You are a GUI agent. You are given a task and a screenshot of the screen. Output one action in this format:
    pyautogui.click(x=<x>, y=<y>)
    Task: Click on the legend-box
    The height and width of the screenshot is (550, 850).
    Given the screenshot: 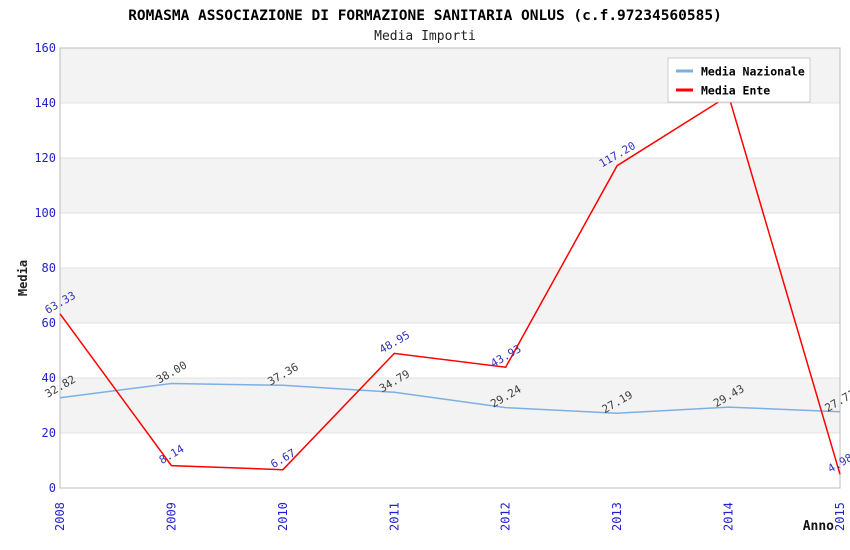 What is the action you would take?
    pyautogui.click(x=739, y=80)
    